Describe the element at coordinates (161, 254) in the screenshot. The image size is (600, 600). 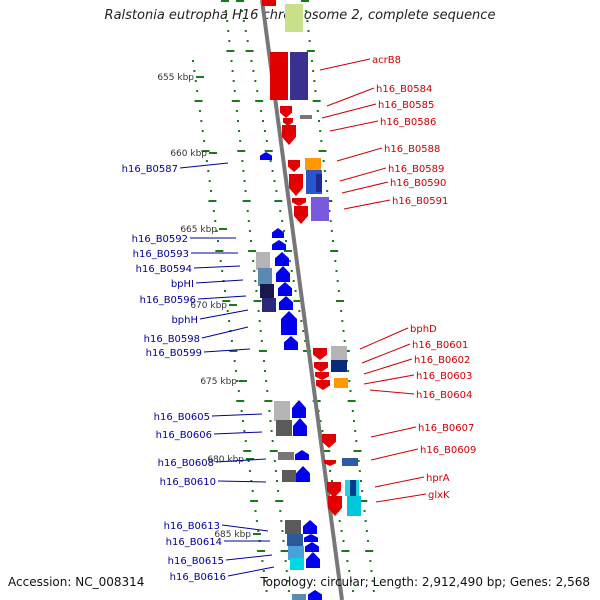
I see `gene-label-left: h16_B0593` at that location.